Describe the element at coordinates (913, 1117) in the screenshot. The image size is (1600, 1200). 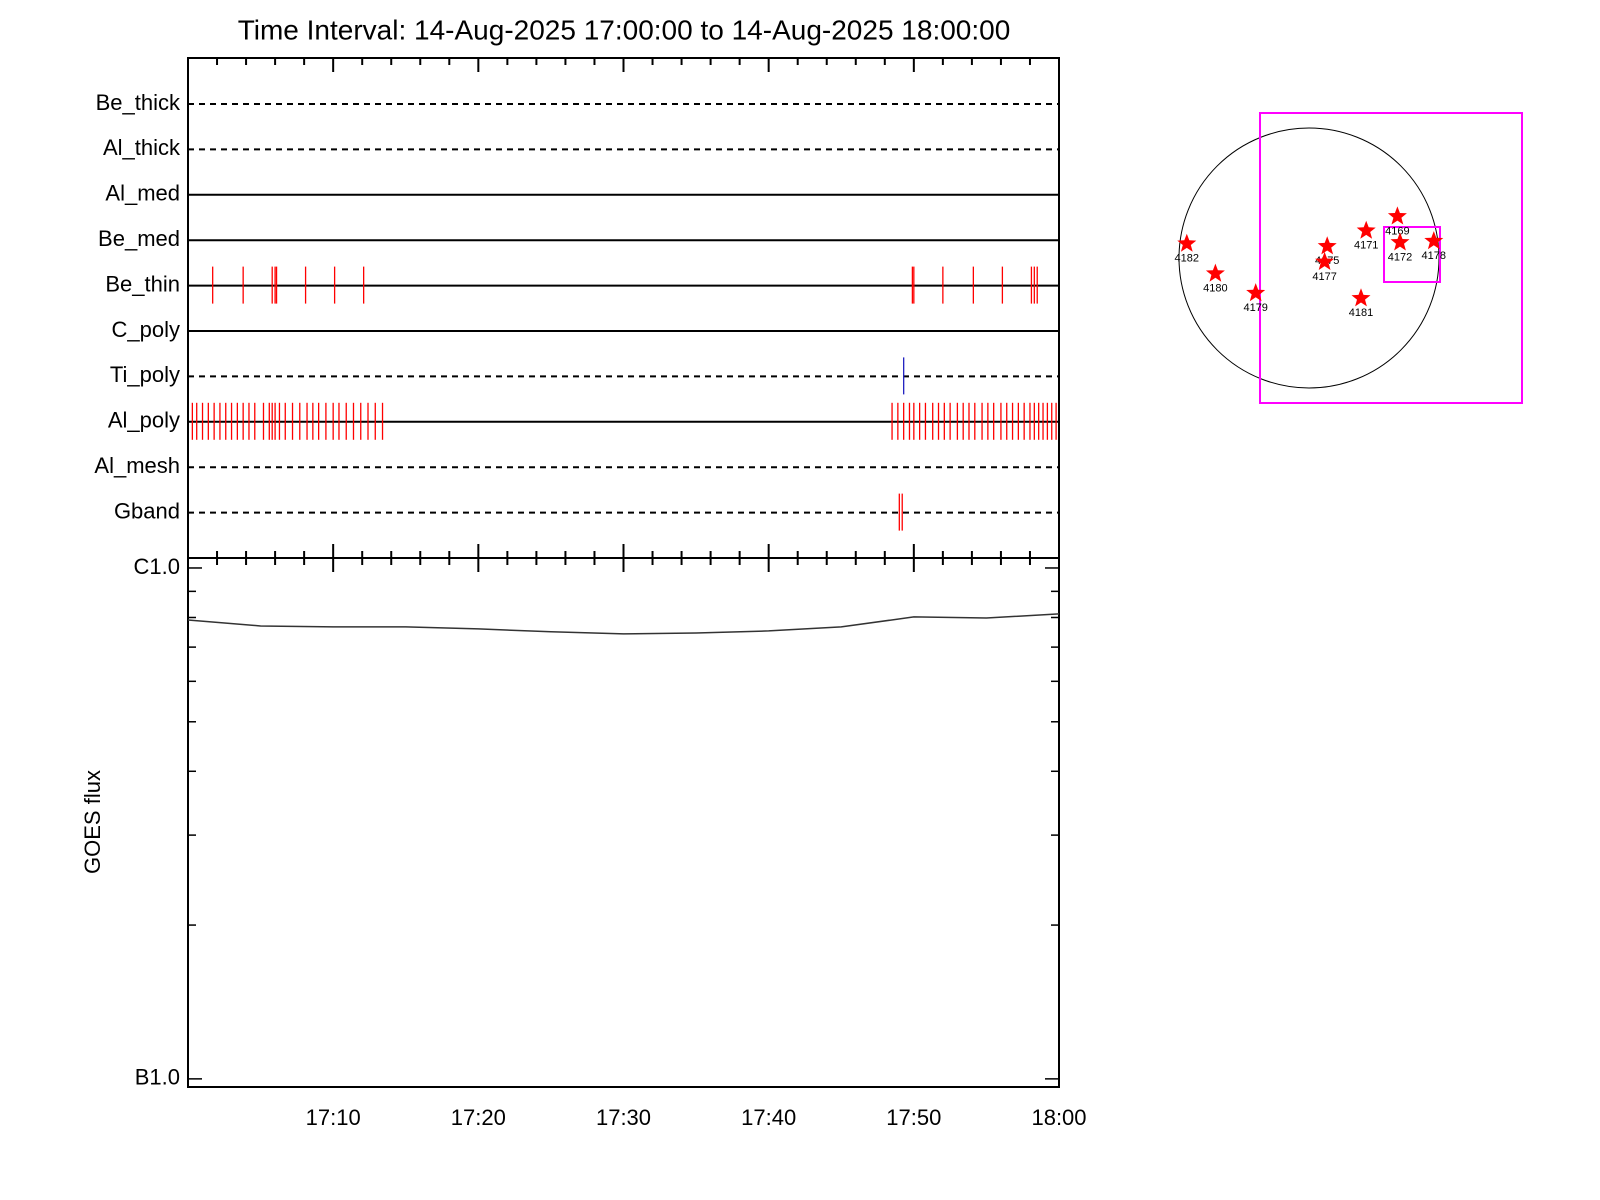
I see `x-tick-label: 17:50` at that location.